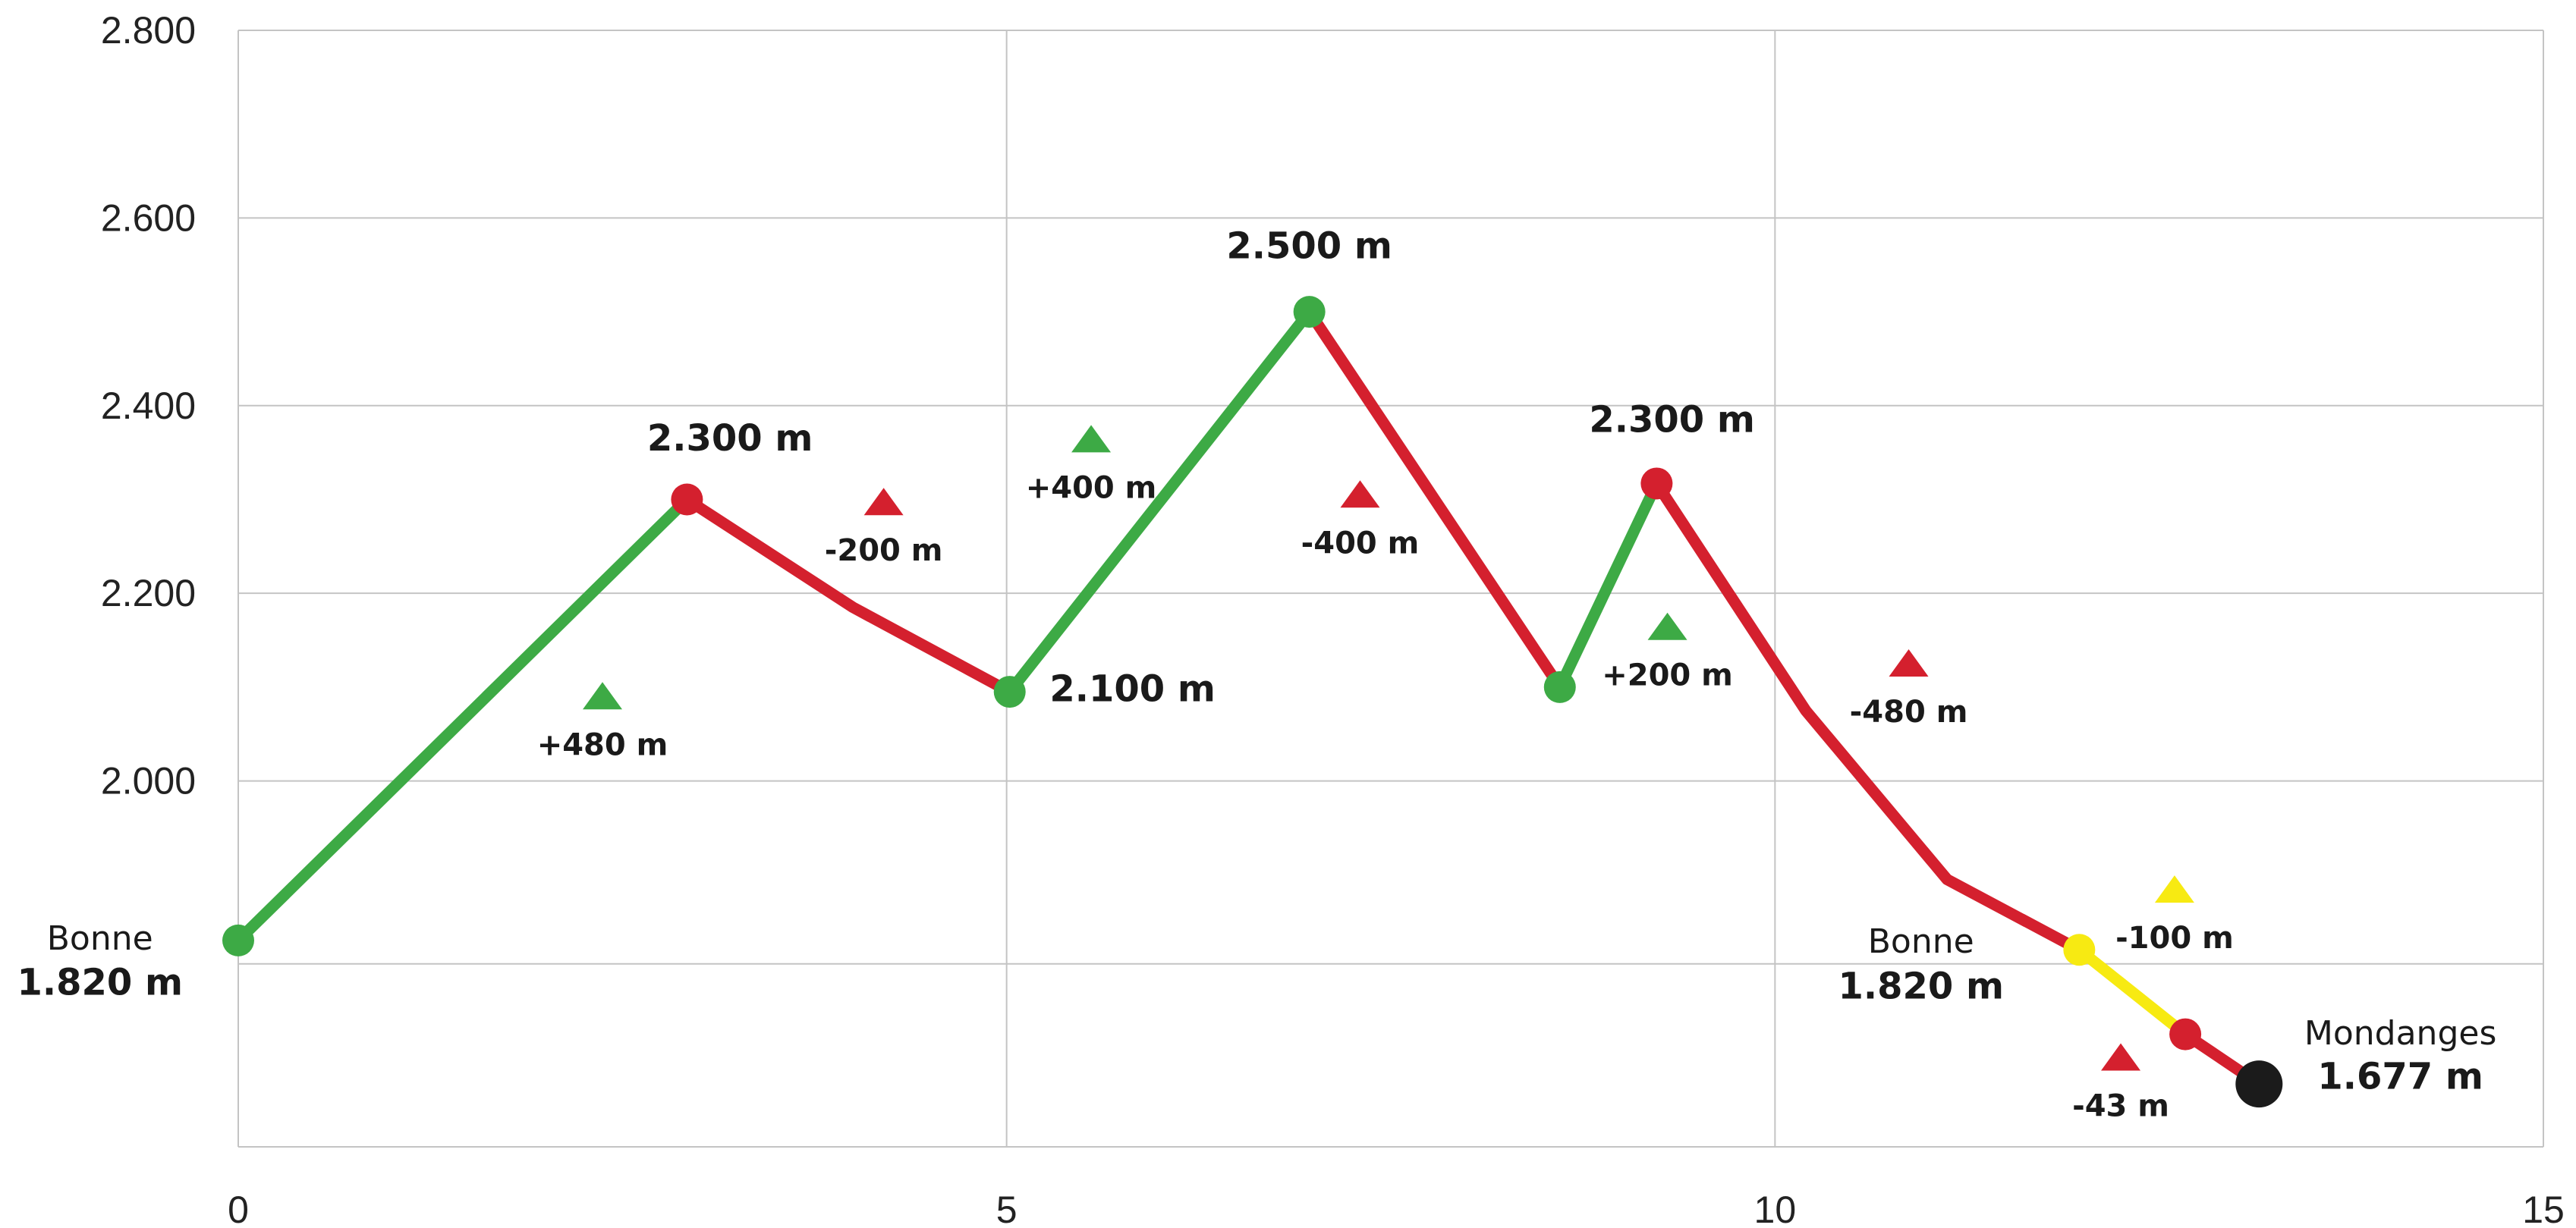 The height and width of the screenshot is (1228, 2576). Describe the element at coordinates (602, 745) in the screenshot. I see `elevation-change-label: +480 m` at that location.